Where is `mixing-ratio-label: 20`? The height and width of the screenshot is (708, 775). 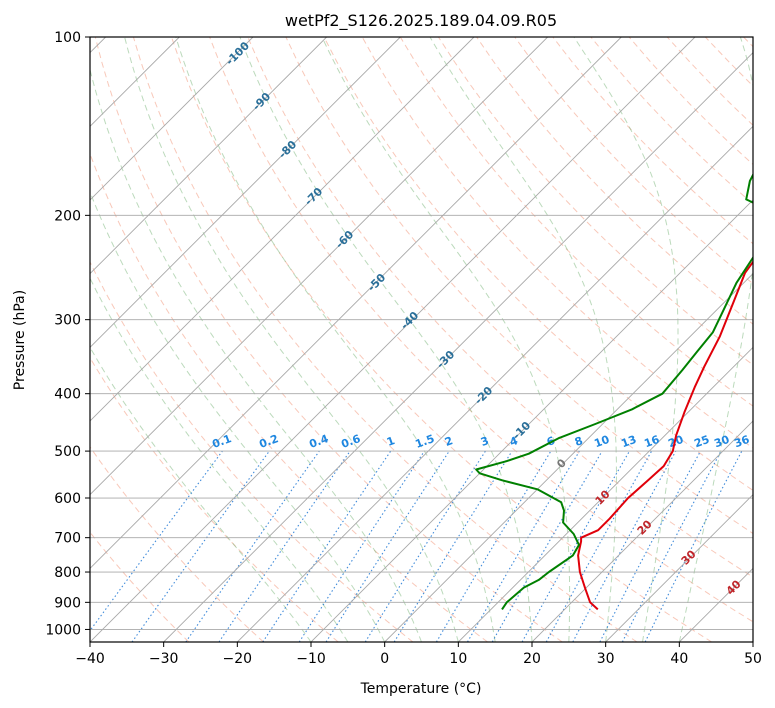
mixing-ratio-label: 20 is located at coordinates (675, 442).